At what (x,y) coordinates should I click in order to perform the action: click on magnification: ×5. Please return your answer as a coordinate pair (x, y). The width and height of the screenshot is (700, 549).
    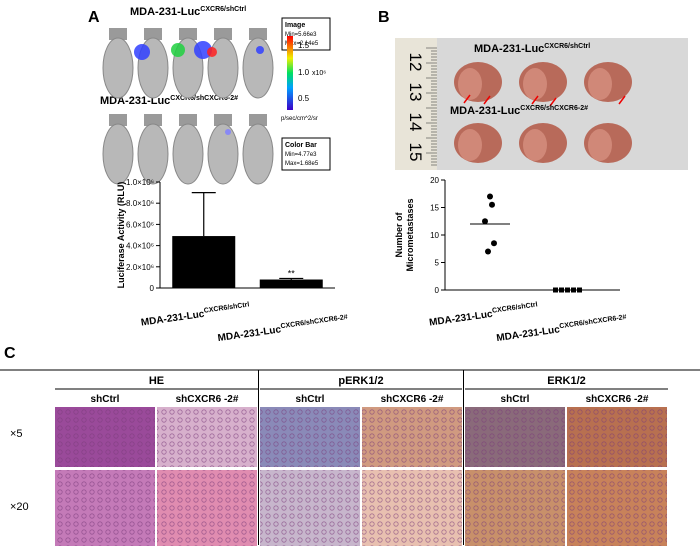
    Looking at the image, I should click on (16, 434).